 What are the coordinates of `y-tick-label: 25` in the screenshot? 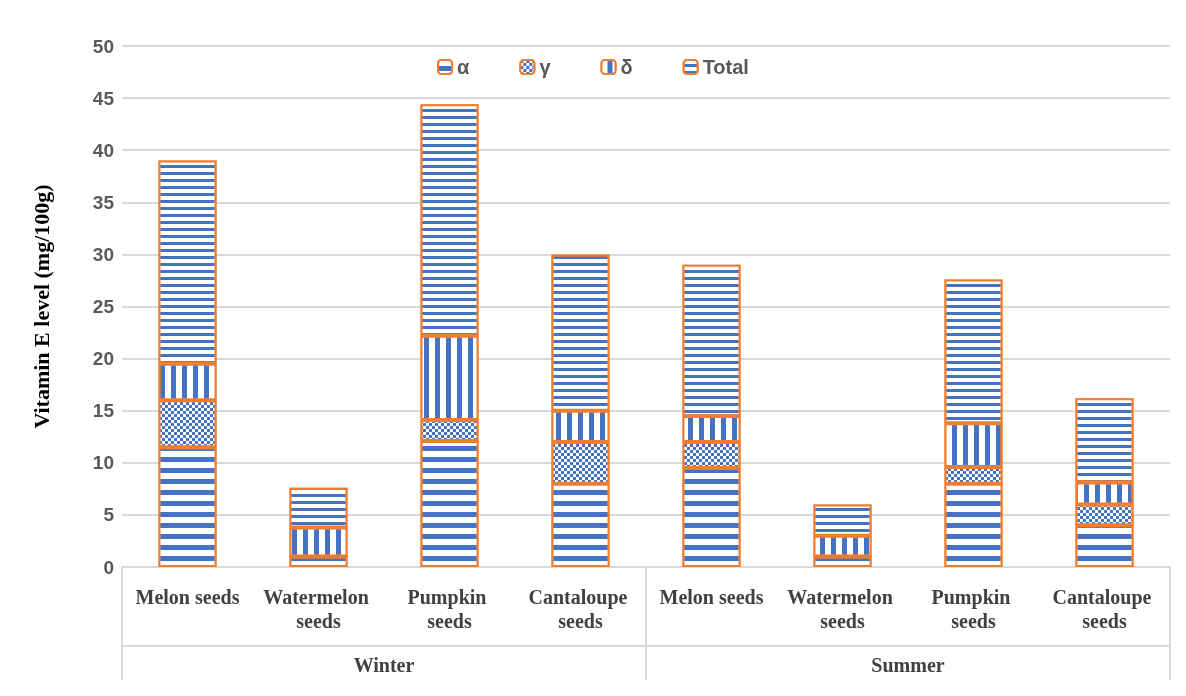 It's located at (103, 306).